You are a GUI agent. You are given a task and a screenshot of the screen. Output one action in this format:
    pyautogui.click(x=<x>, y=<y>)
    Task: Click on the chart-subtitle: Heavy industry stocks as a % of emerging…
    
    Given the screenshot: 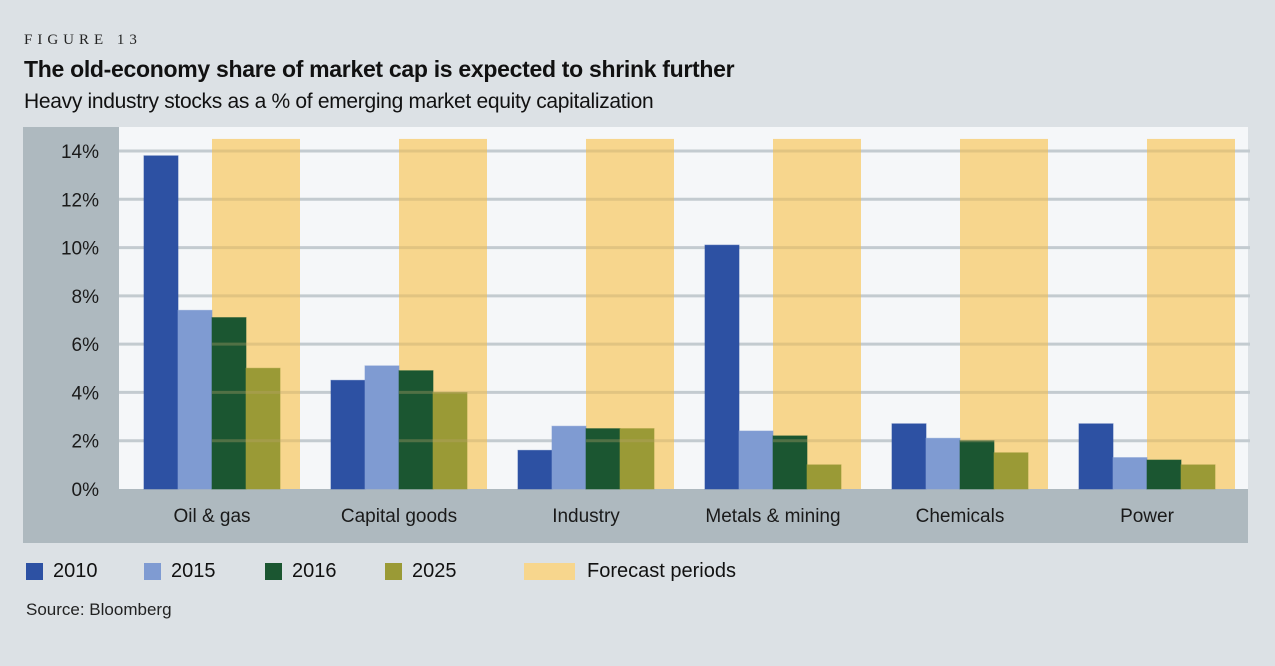 What is the action you would take?
    pyautogui.click(x=339, y=101)
    